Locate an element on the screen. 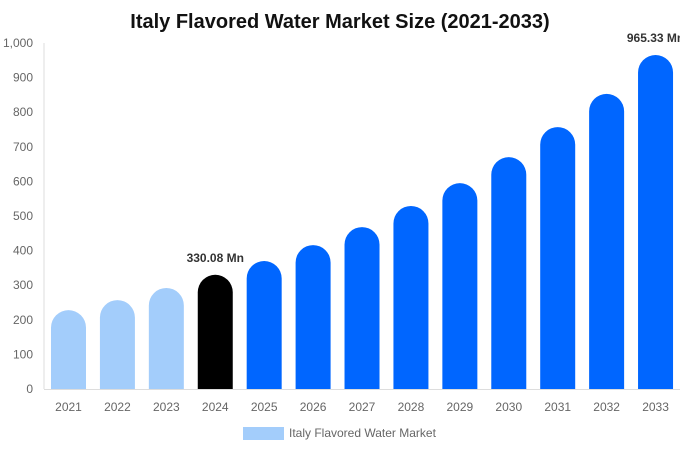  y-tick-label: 500 is located at coordinates (23, 216).